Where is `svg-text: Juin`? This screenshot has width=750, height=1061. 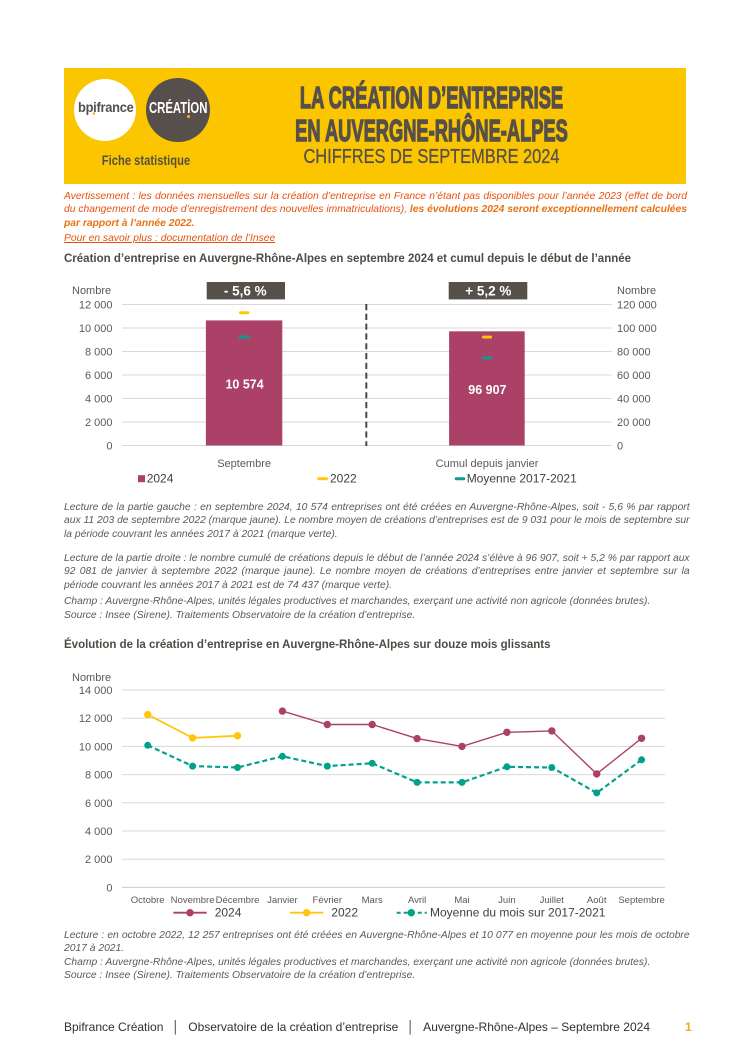
svg-text: Juin is located at coordinates (506, 900).